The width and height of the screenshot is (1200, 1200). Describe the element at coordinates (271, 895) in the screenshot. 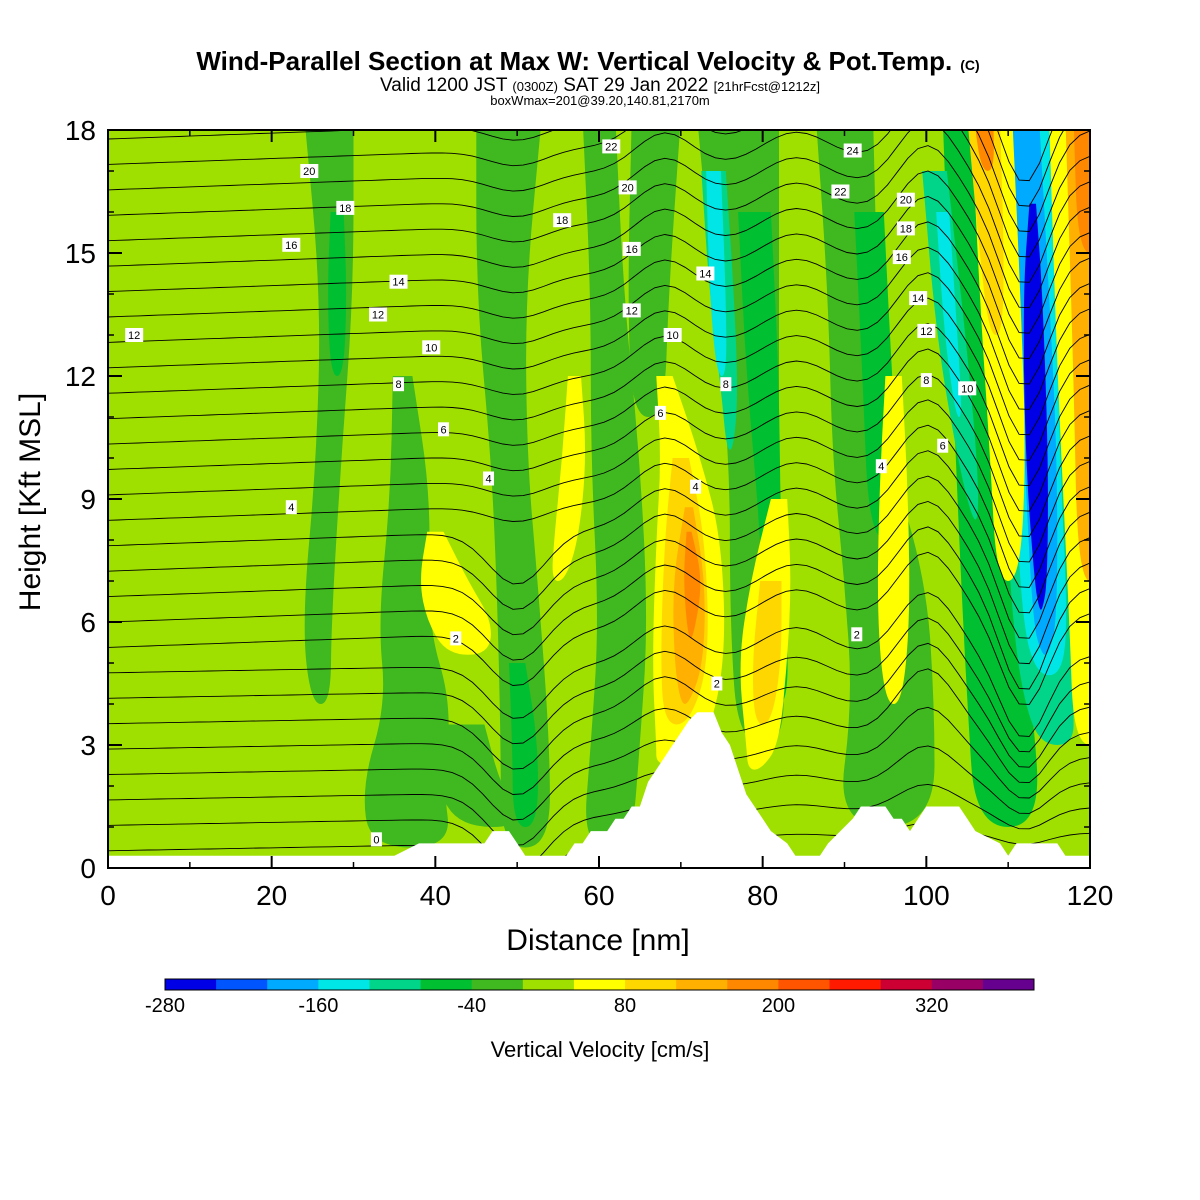

I see `x-tick-label: 20` at that location.